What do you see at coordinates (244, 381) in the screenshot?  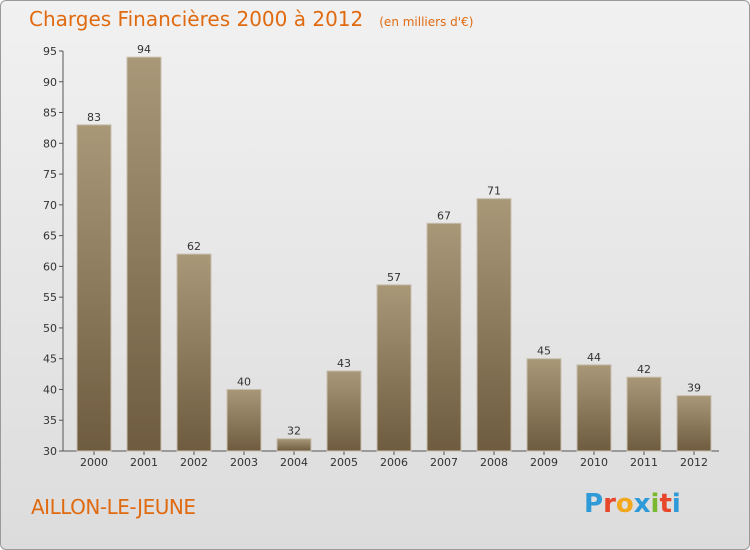 I see `value-label: 40` at bounding box center [244, 381].